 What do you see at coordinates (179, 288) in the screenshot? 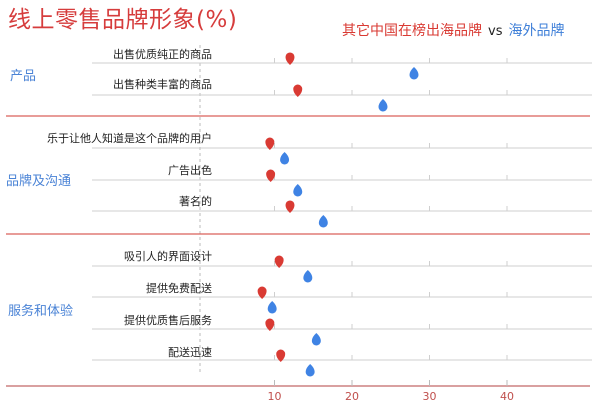
I see `row-label: 提供免费配送` at bounding box center [179, 288].